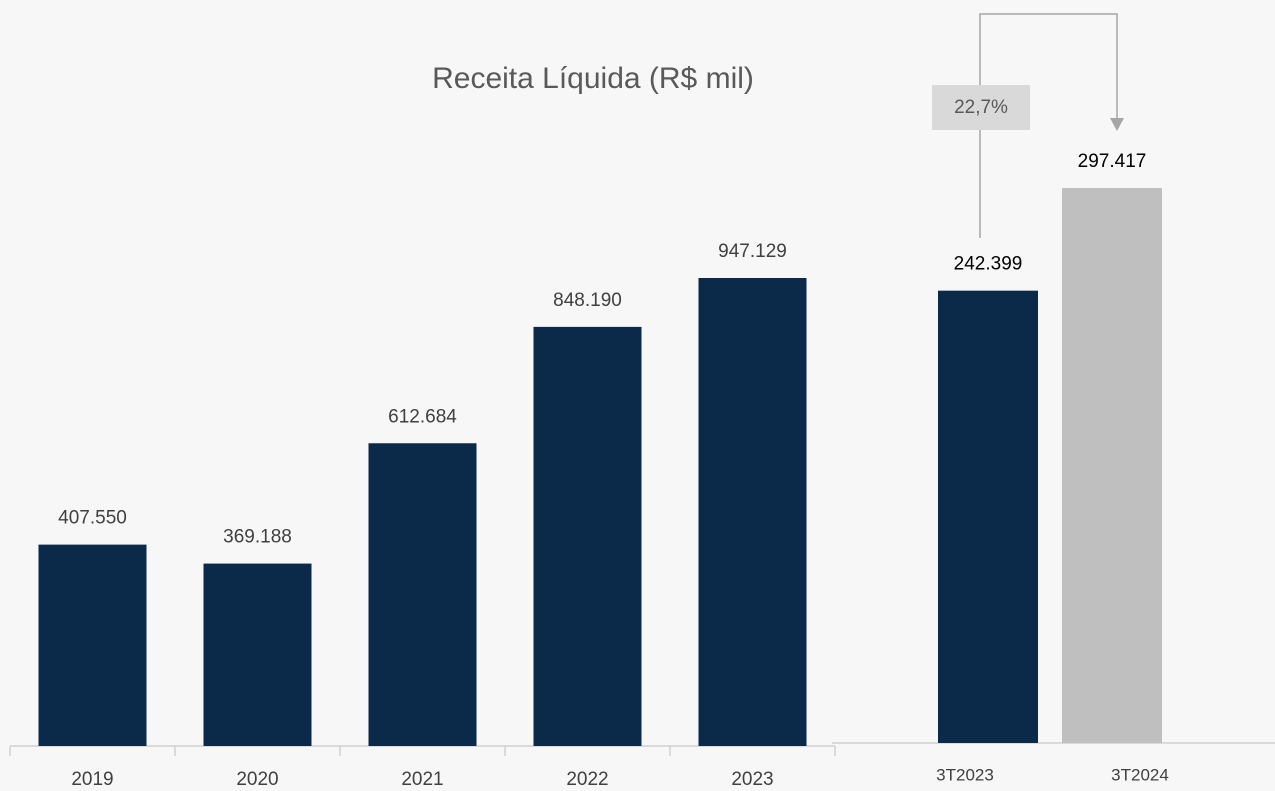 Image resolution: width=1275 pixels, height=791 pixels. I want to click on bracket-arrow, so click(1117, 124).